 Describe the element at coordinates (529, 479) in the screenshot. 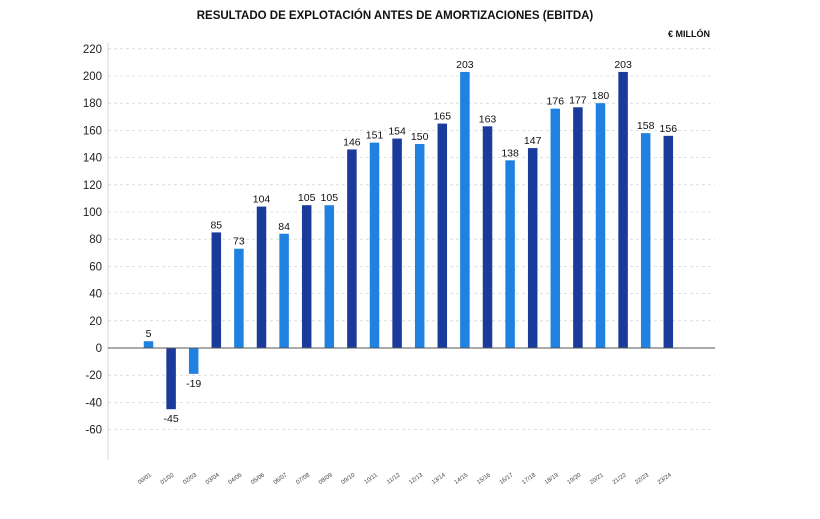

I see `x-tick-label: 17/18` at that location.